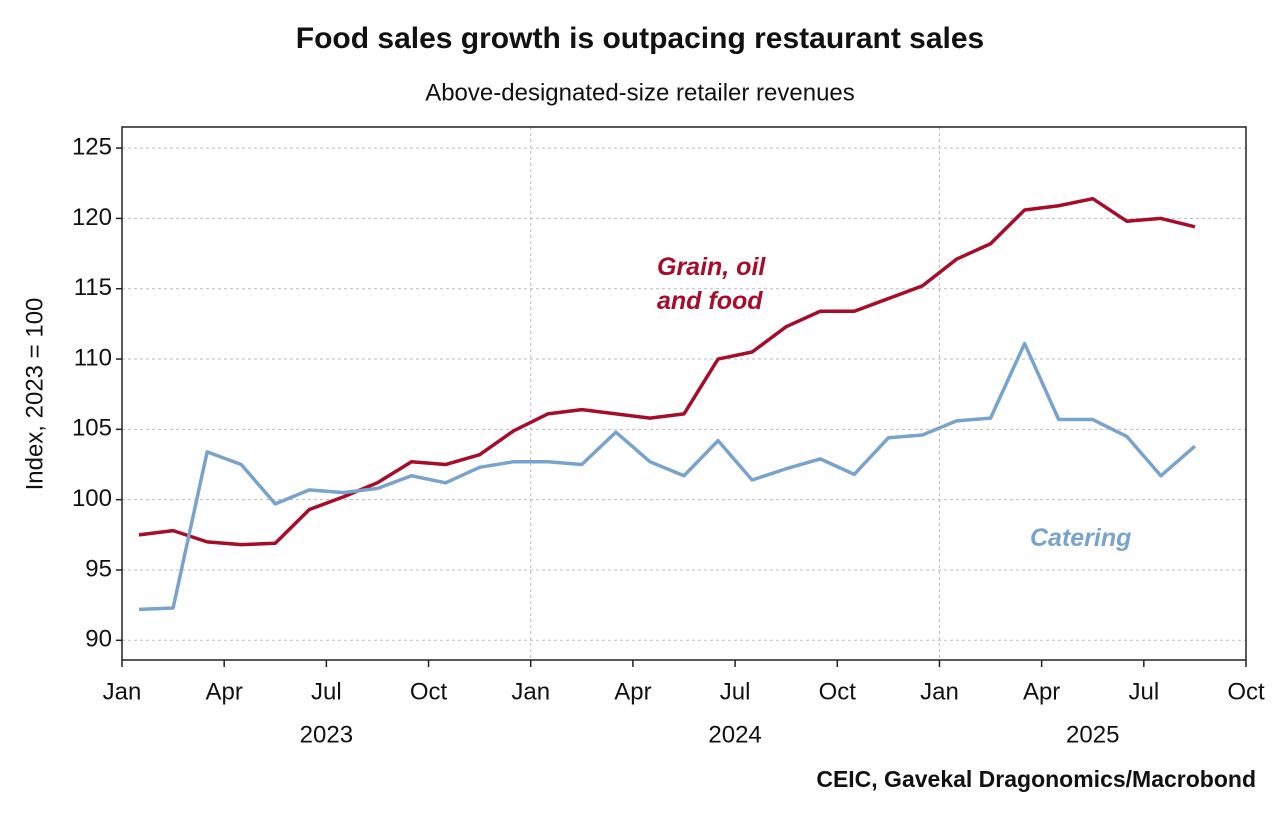 The width and height of the screenshot is (1280, 826). What do you see at coordinates (93, 357) in the screenshot?
I see `y-tick-label: 110` at bounding box center [93, 357].